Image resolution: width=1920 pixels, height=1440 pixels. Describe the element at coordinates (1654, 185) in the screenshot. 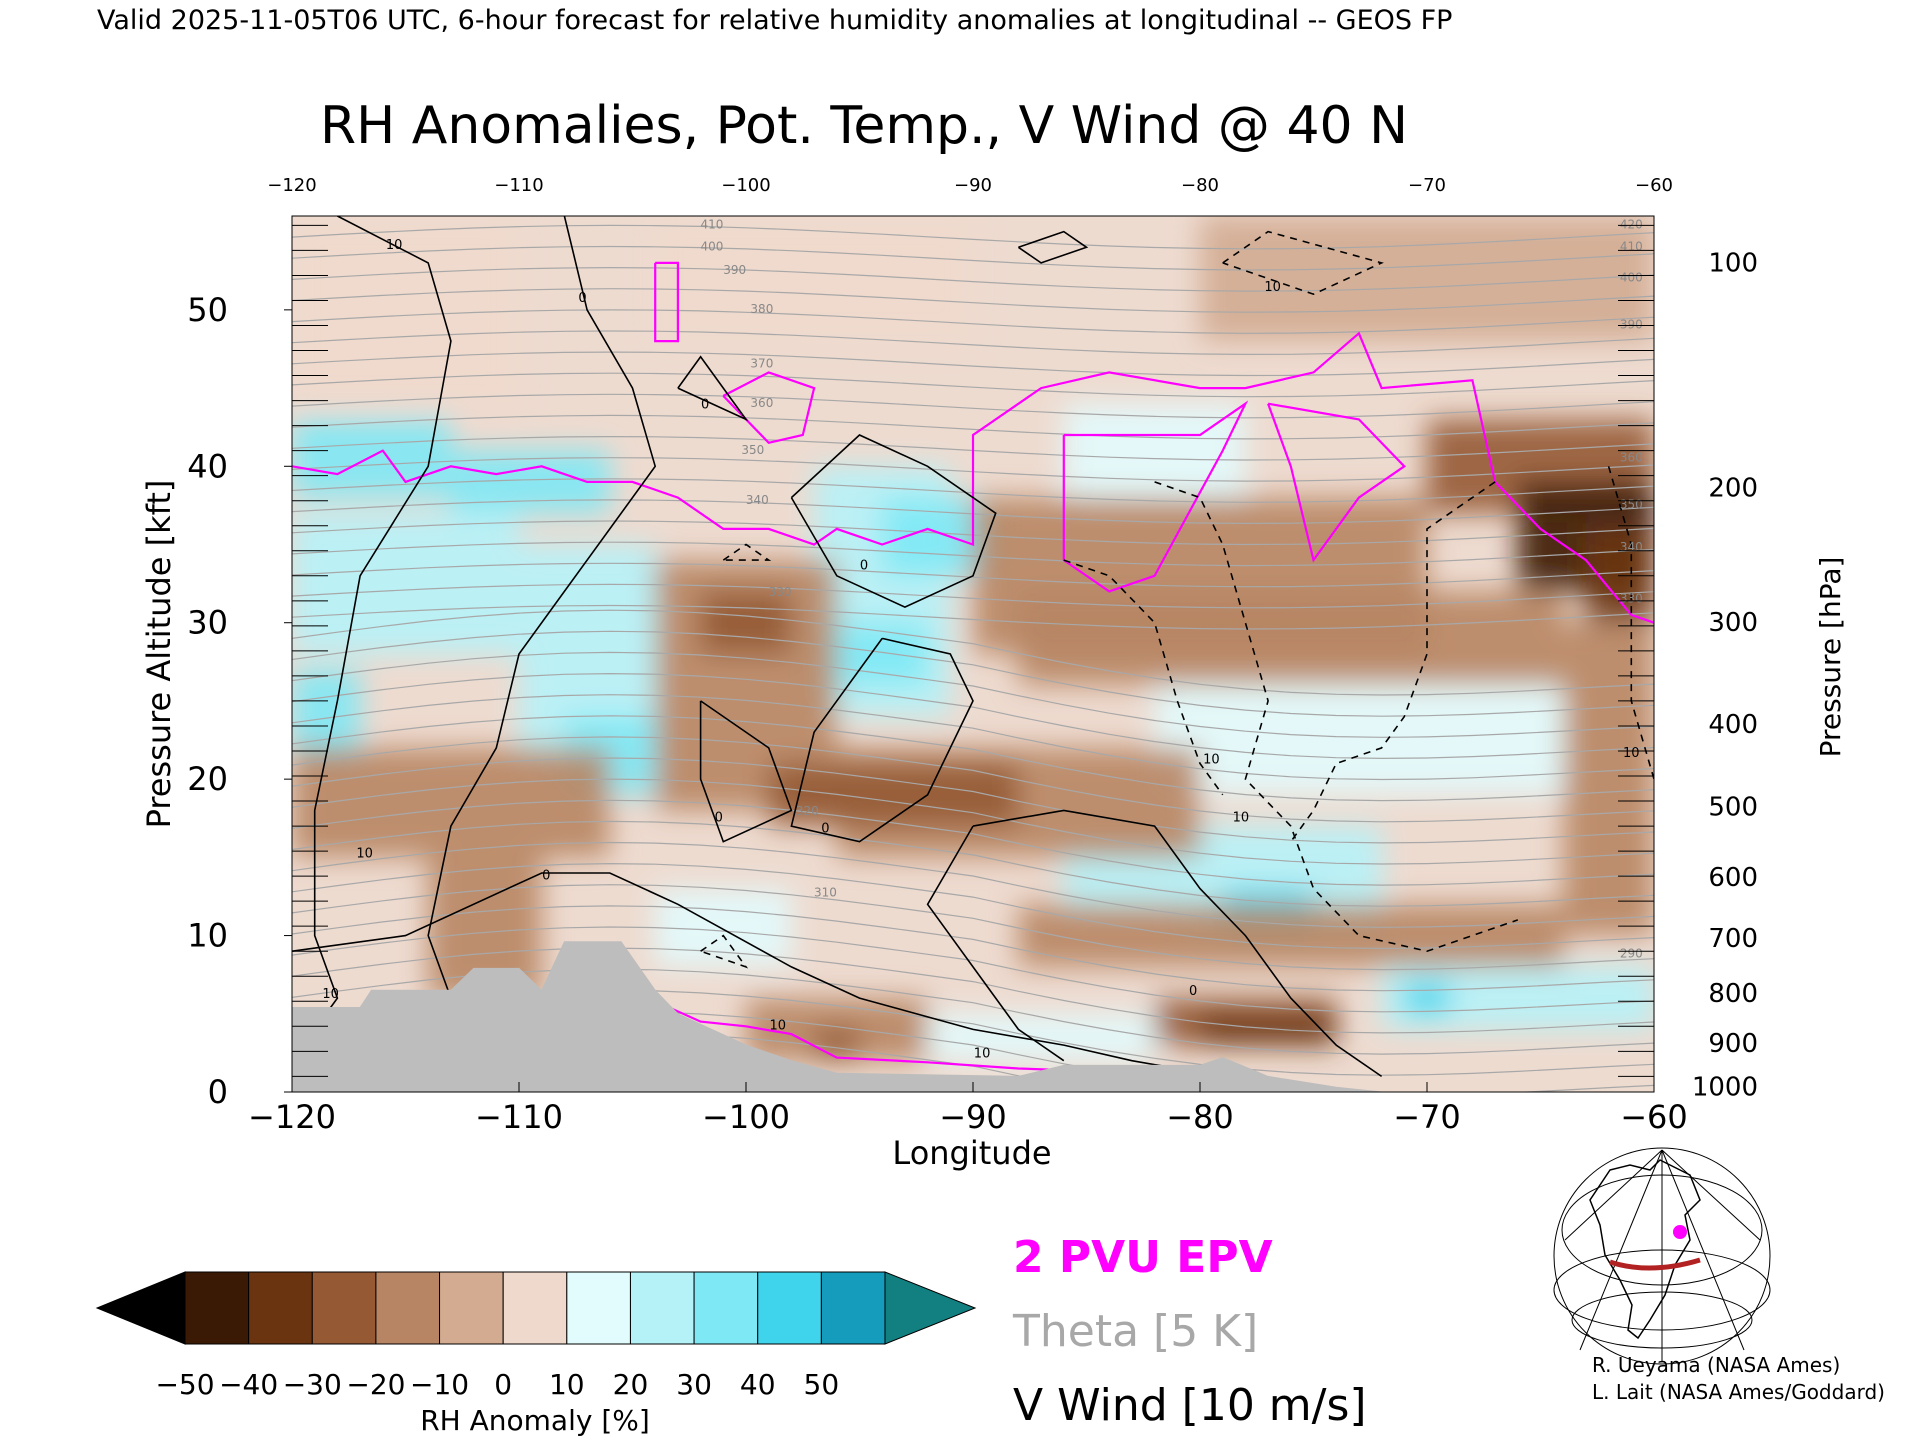

I see `x-tick-top-label: −60` at that location.